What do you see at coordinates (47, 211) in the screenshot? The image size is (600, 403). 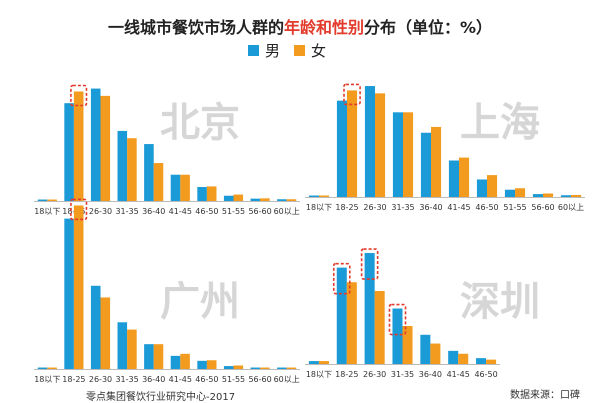 I see `tick-label-0-0: 18以下` at bounding box center [47, 211].